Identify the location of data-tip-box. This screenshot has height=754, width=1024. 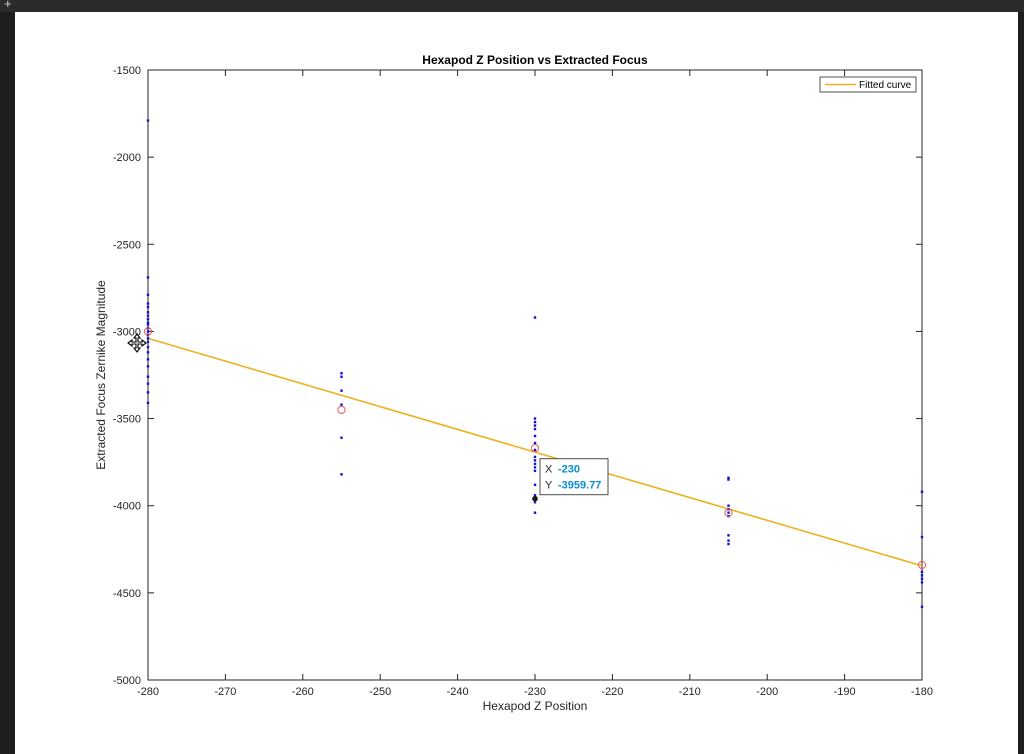
(574, 477).